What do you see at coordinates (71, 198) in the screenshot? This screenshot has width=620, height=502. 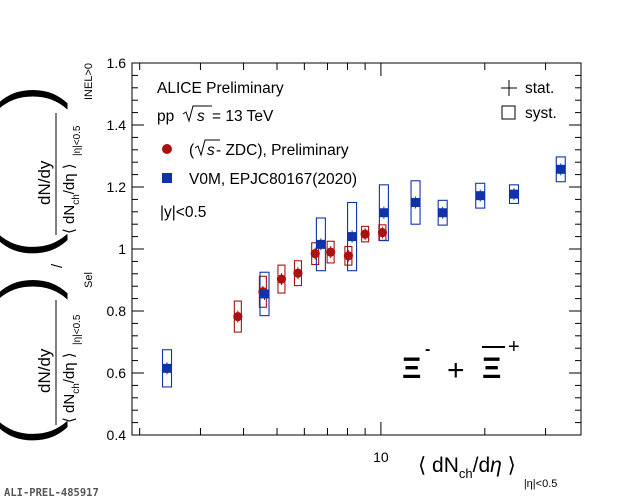 I see `y-title-dnch-2: ⟨ dNch/dη ⟩` at bounding box center [71, 198].